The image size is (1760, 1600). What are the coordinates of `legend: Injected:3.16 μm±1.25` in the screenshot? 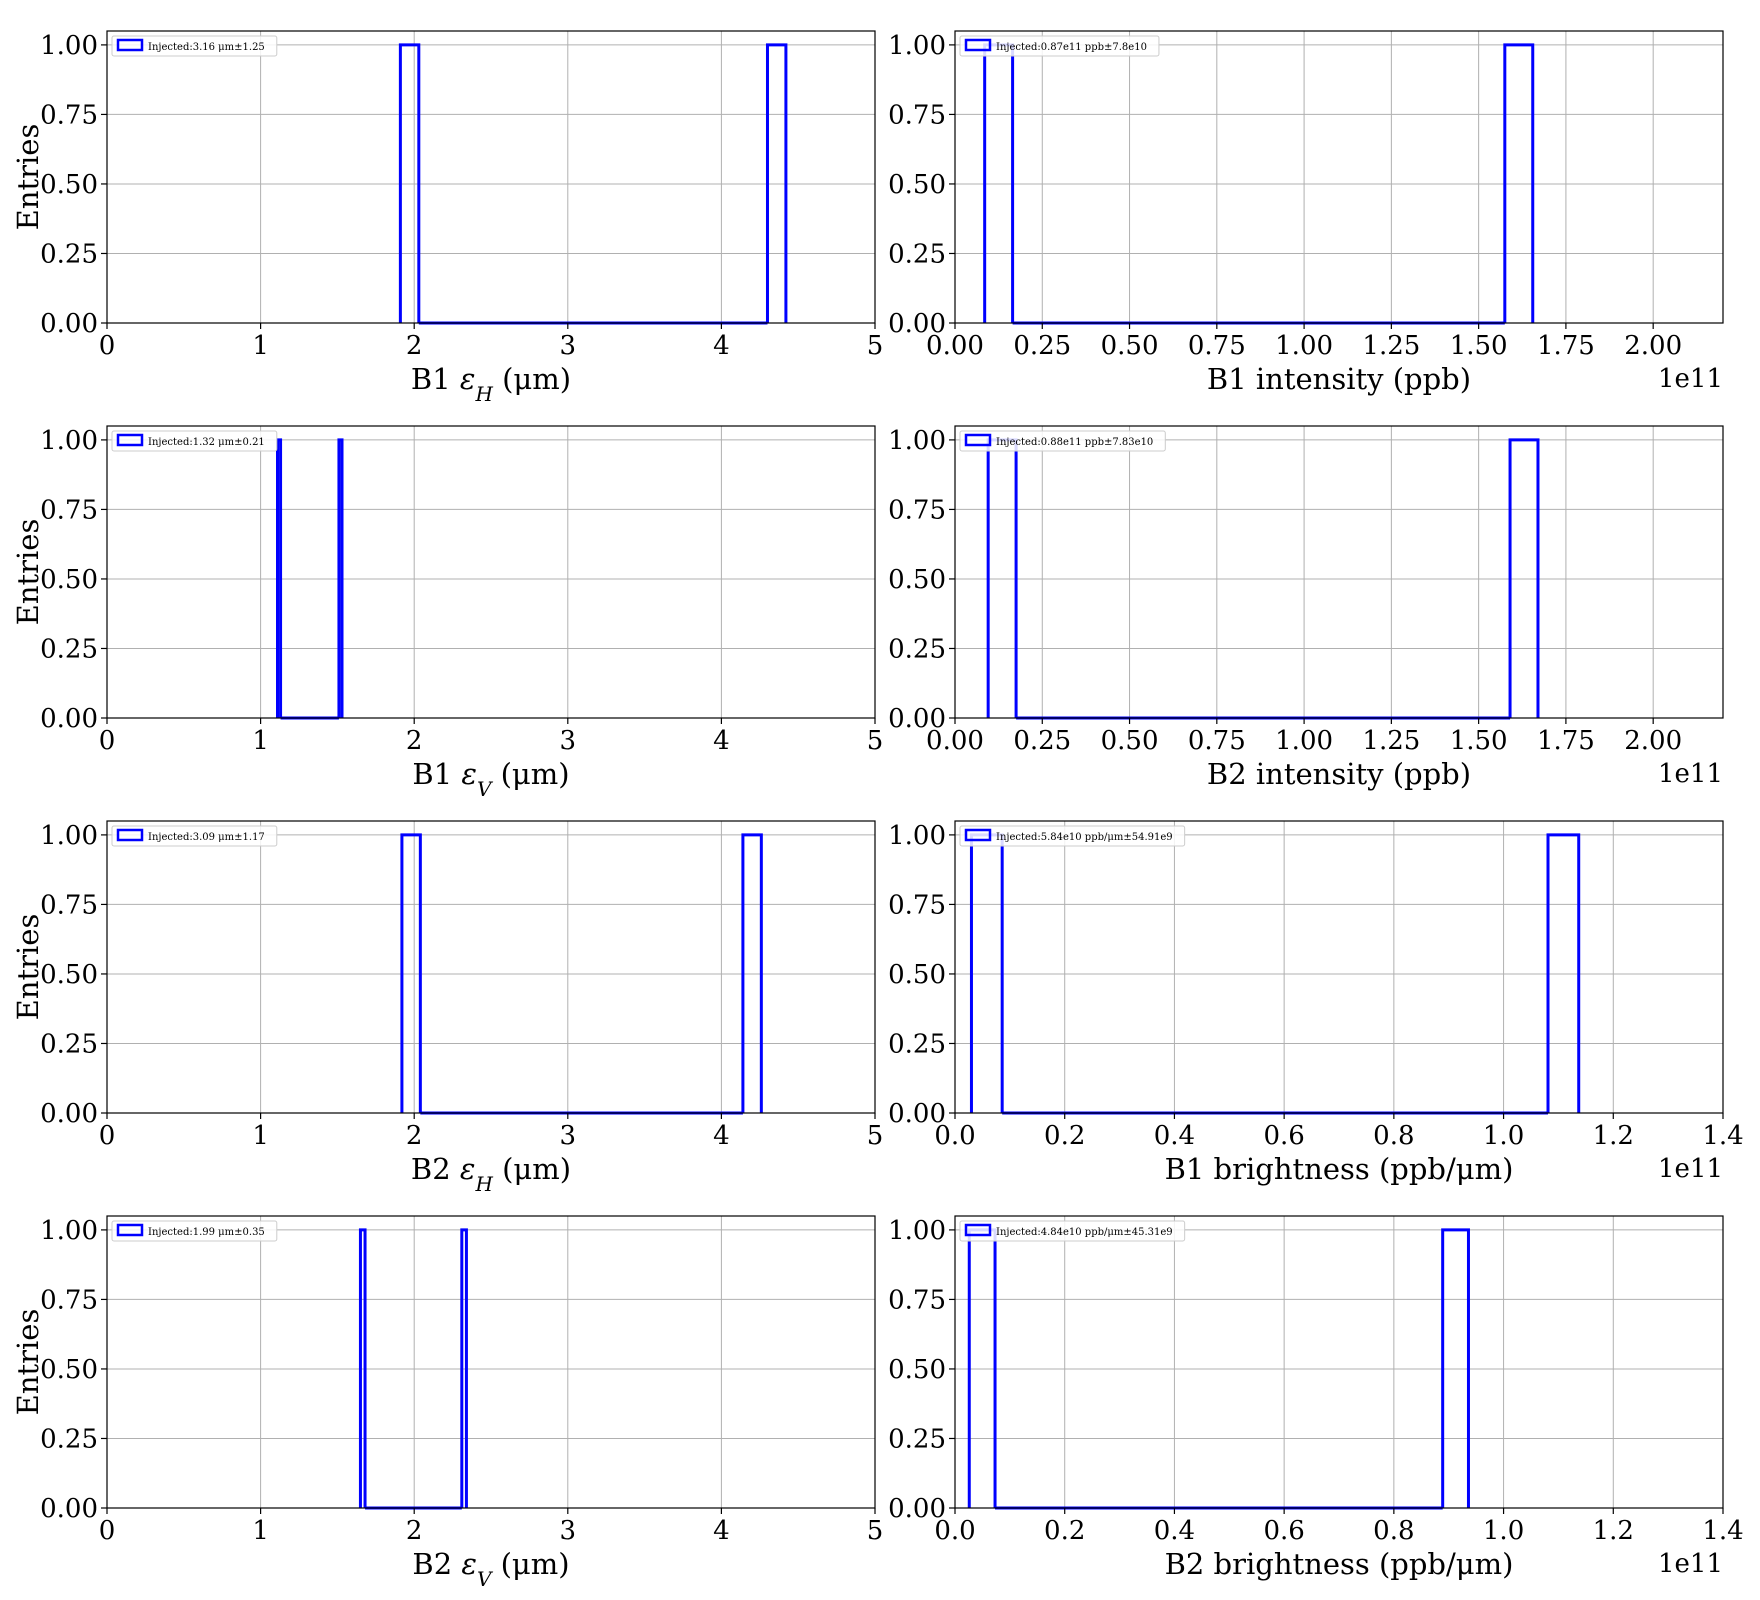 It's located at (194, 46).